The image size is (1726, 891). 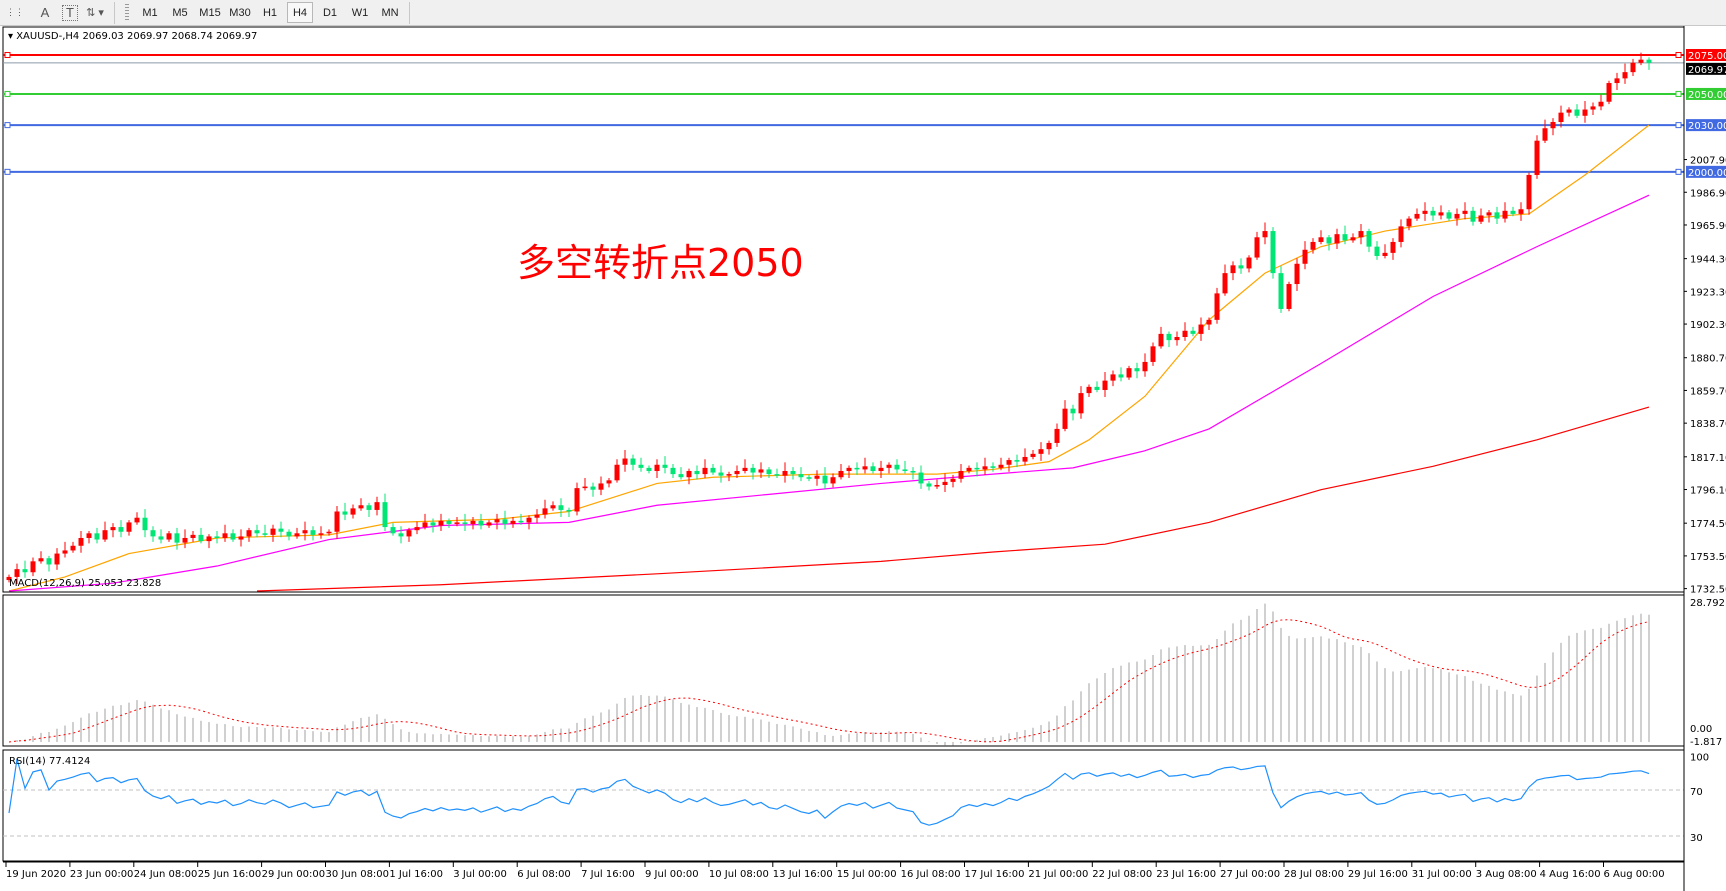 I want to click on price-axis-label: 1986.90, so click(x=1708, y=193).